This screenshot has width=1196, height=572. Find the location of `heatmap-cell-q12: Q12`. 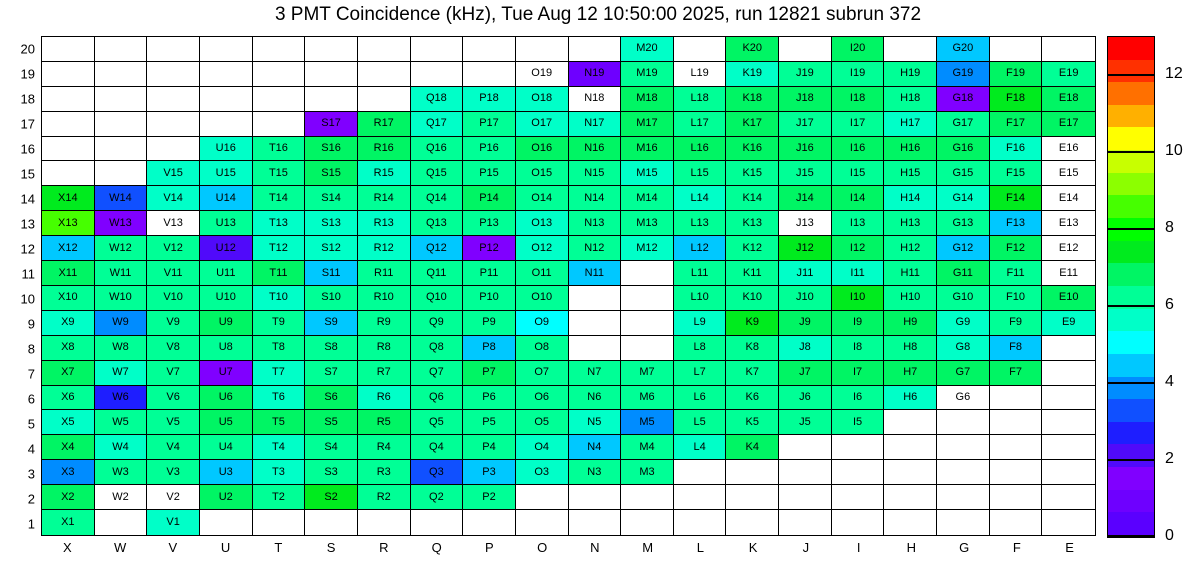

heatmap-cell-q12: Q12 is located at coordinates (437, 249).